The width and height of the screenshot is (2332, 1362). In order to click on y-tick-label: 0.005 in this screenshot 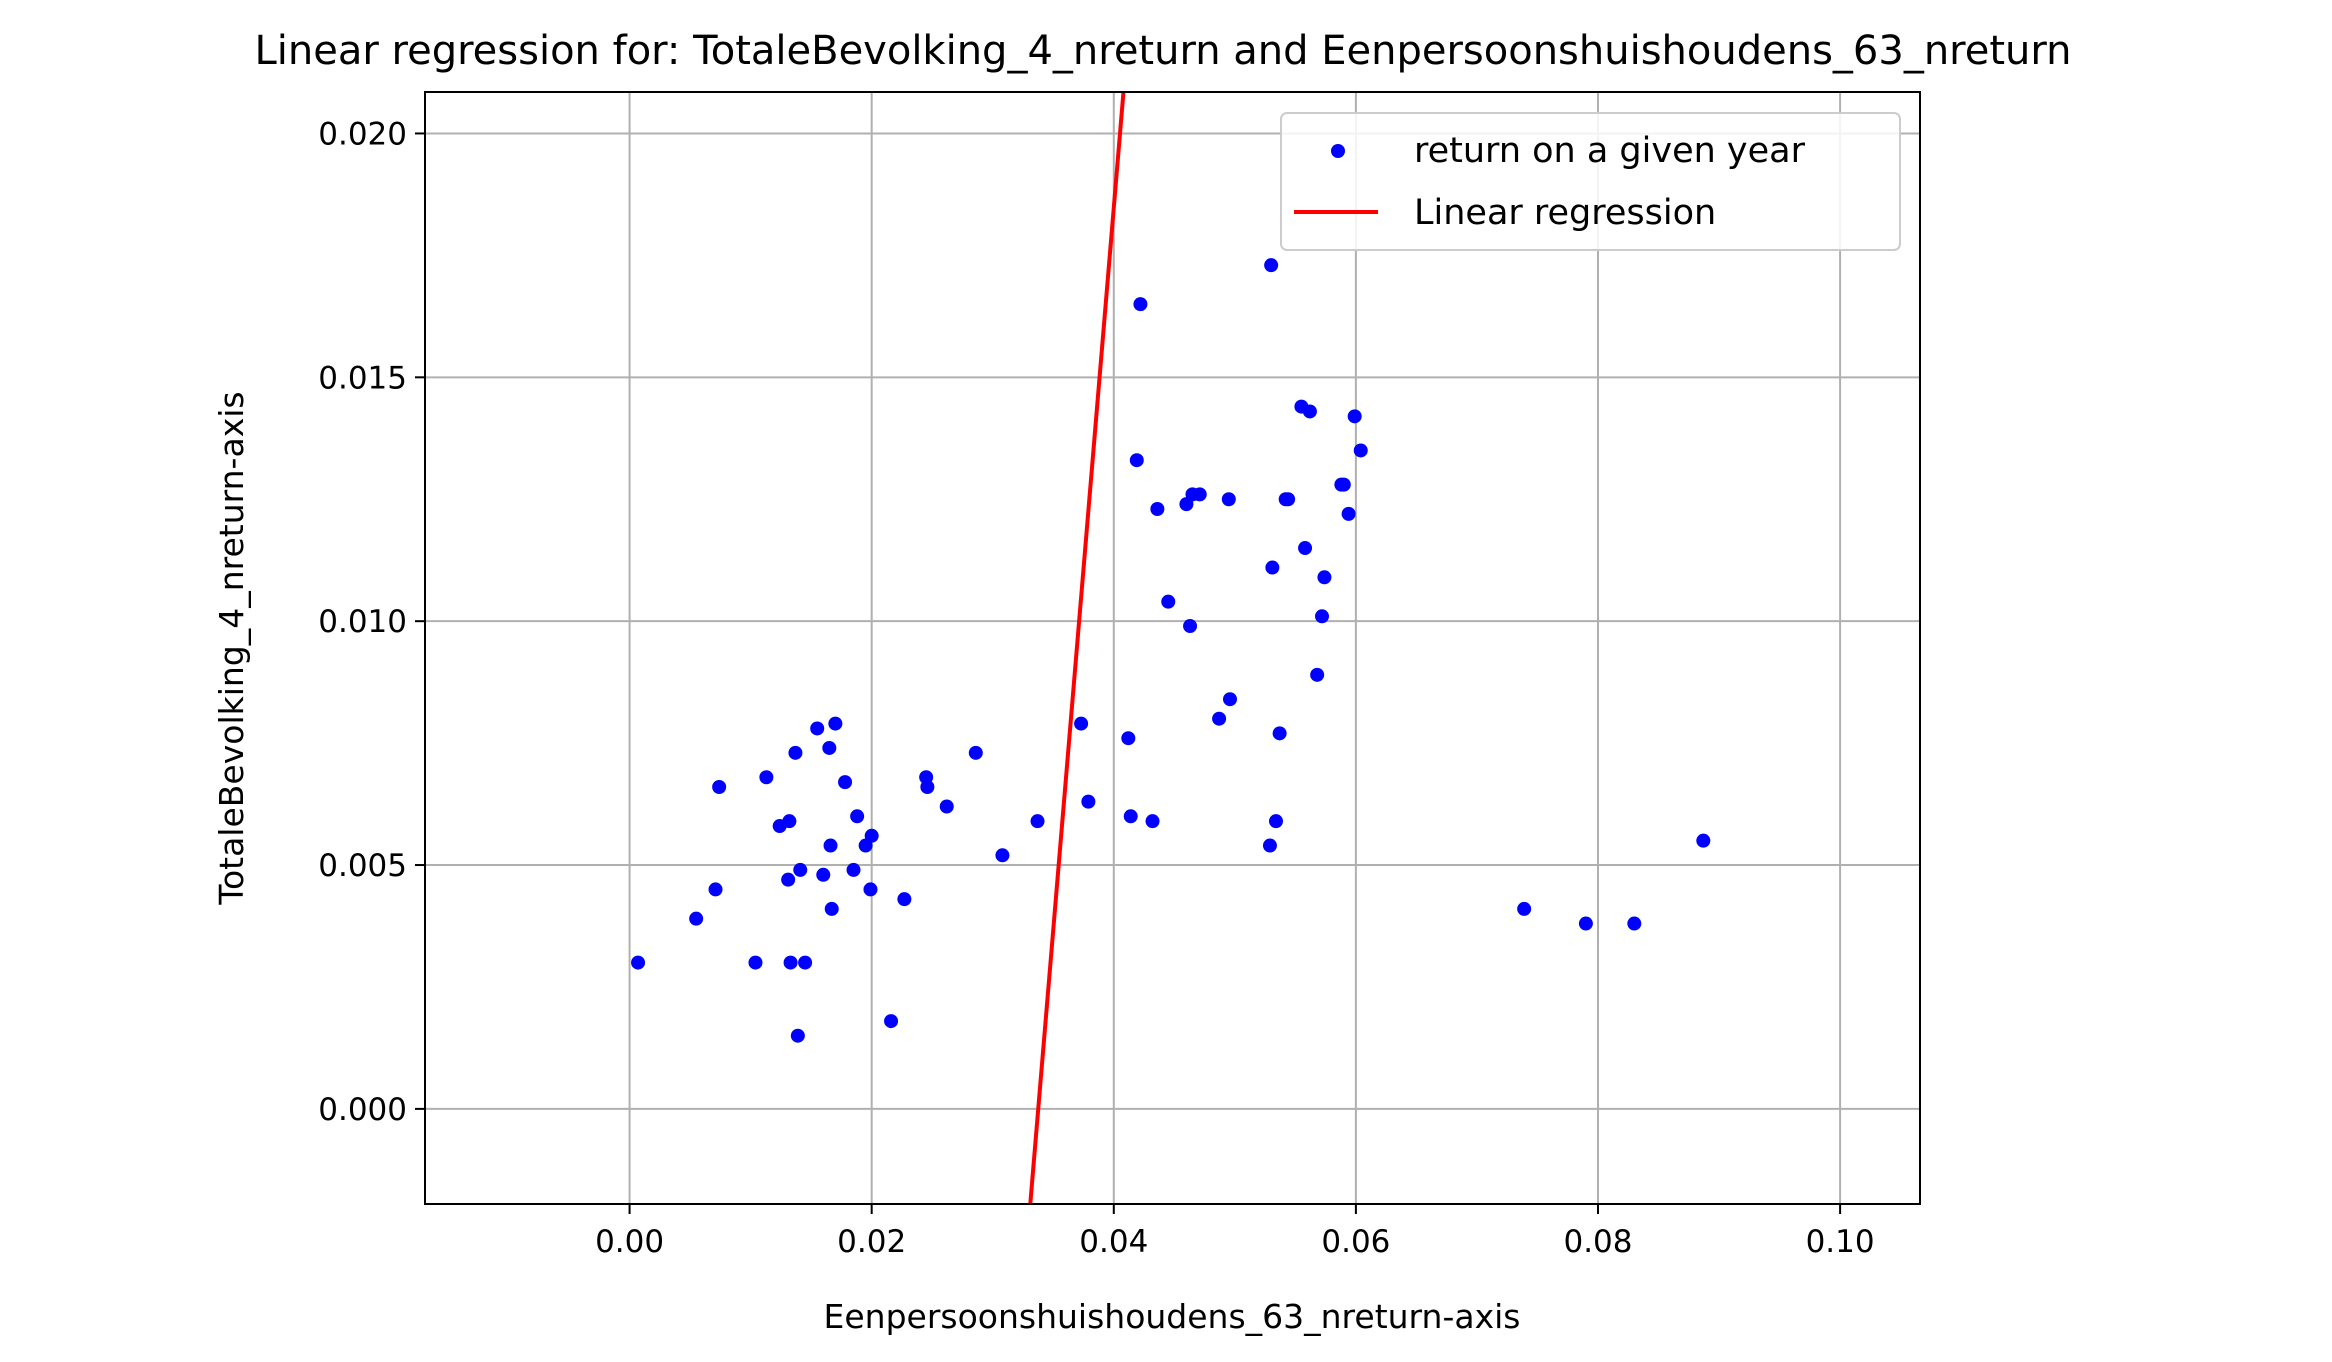, I will do `click(362, 866)`.